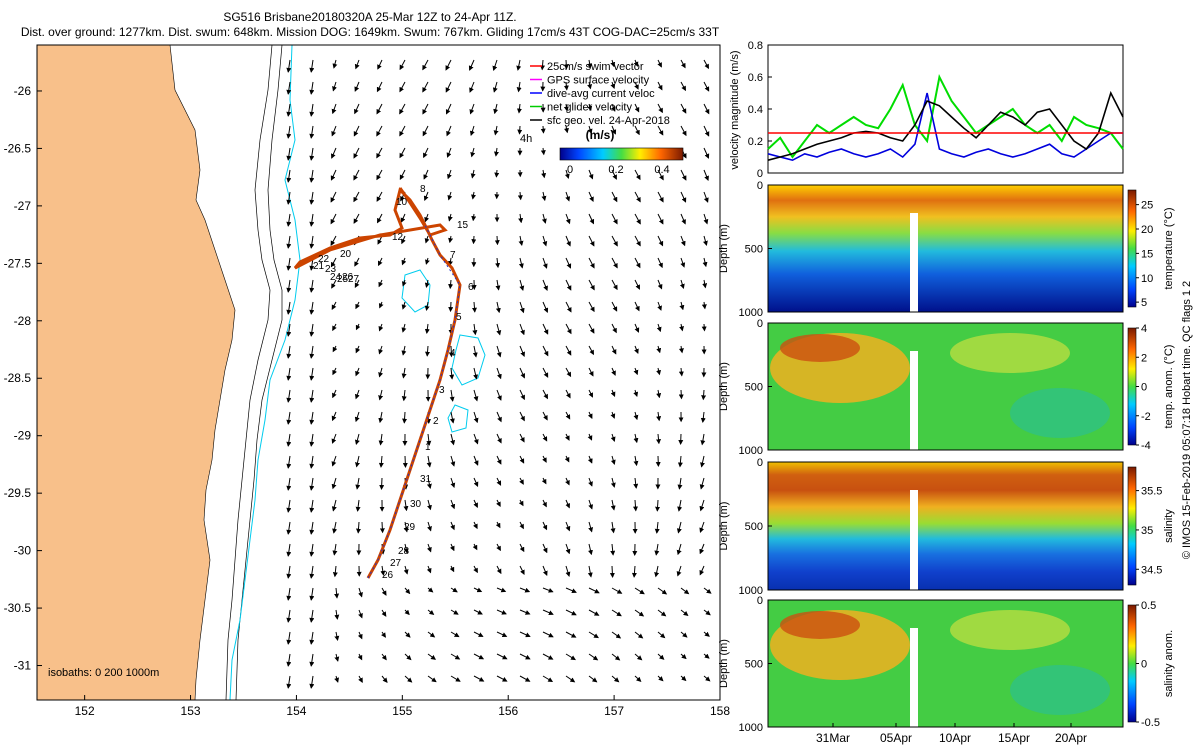 The width and height of the screenshot is (1200, 750). I want to click on legend-label: net glider velocity, so click(589, 108).